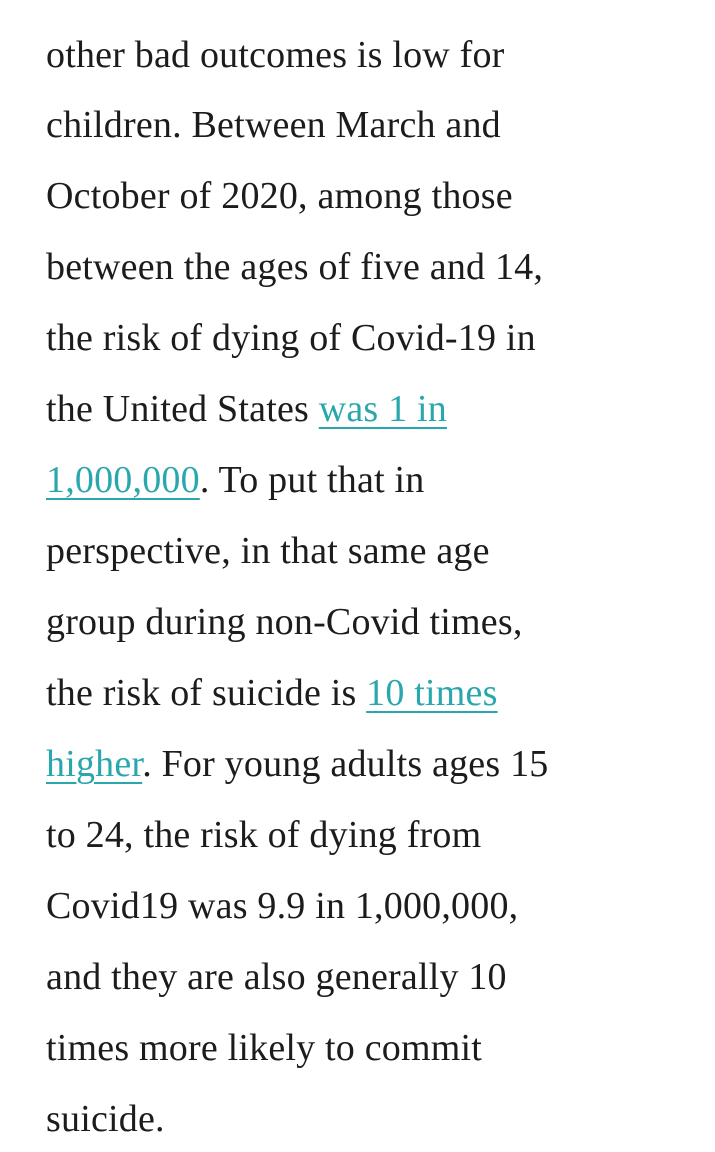  I want to click on paragraph-line: 1,000,000. To put that in, so click(235, 480).